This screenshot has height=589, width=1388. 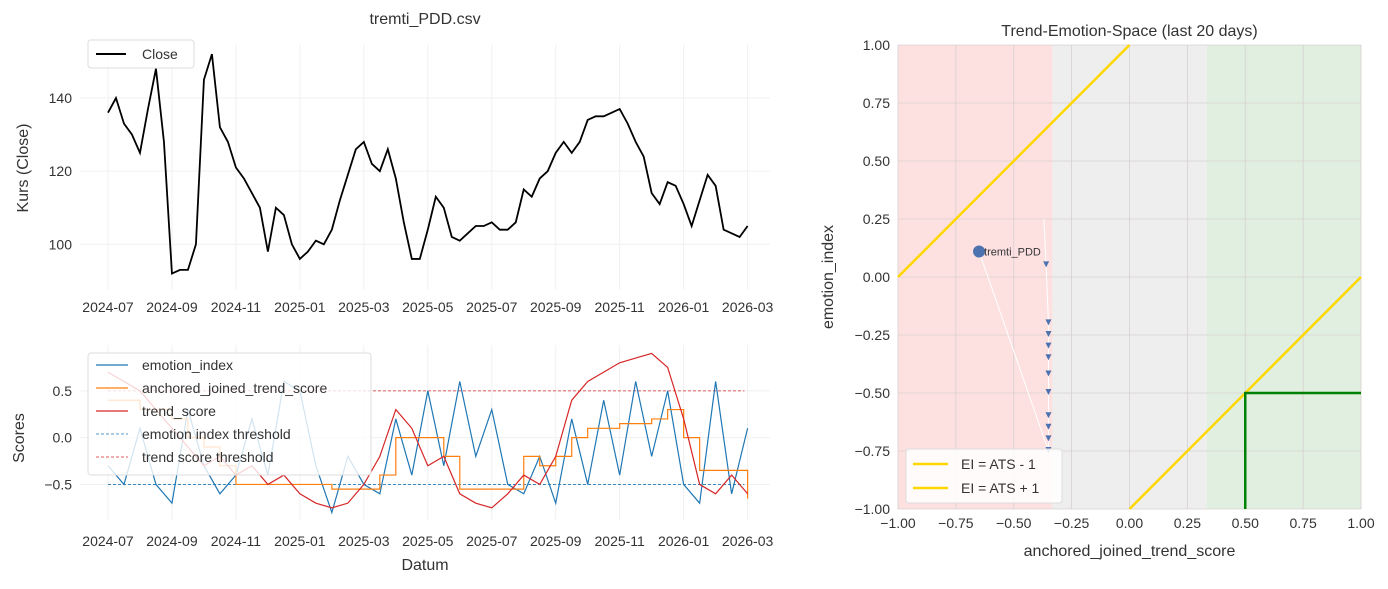 I want to click on y-axis-label: emotion_index, so click(x=828, y=277).